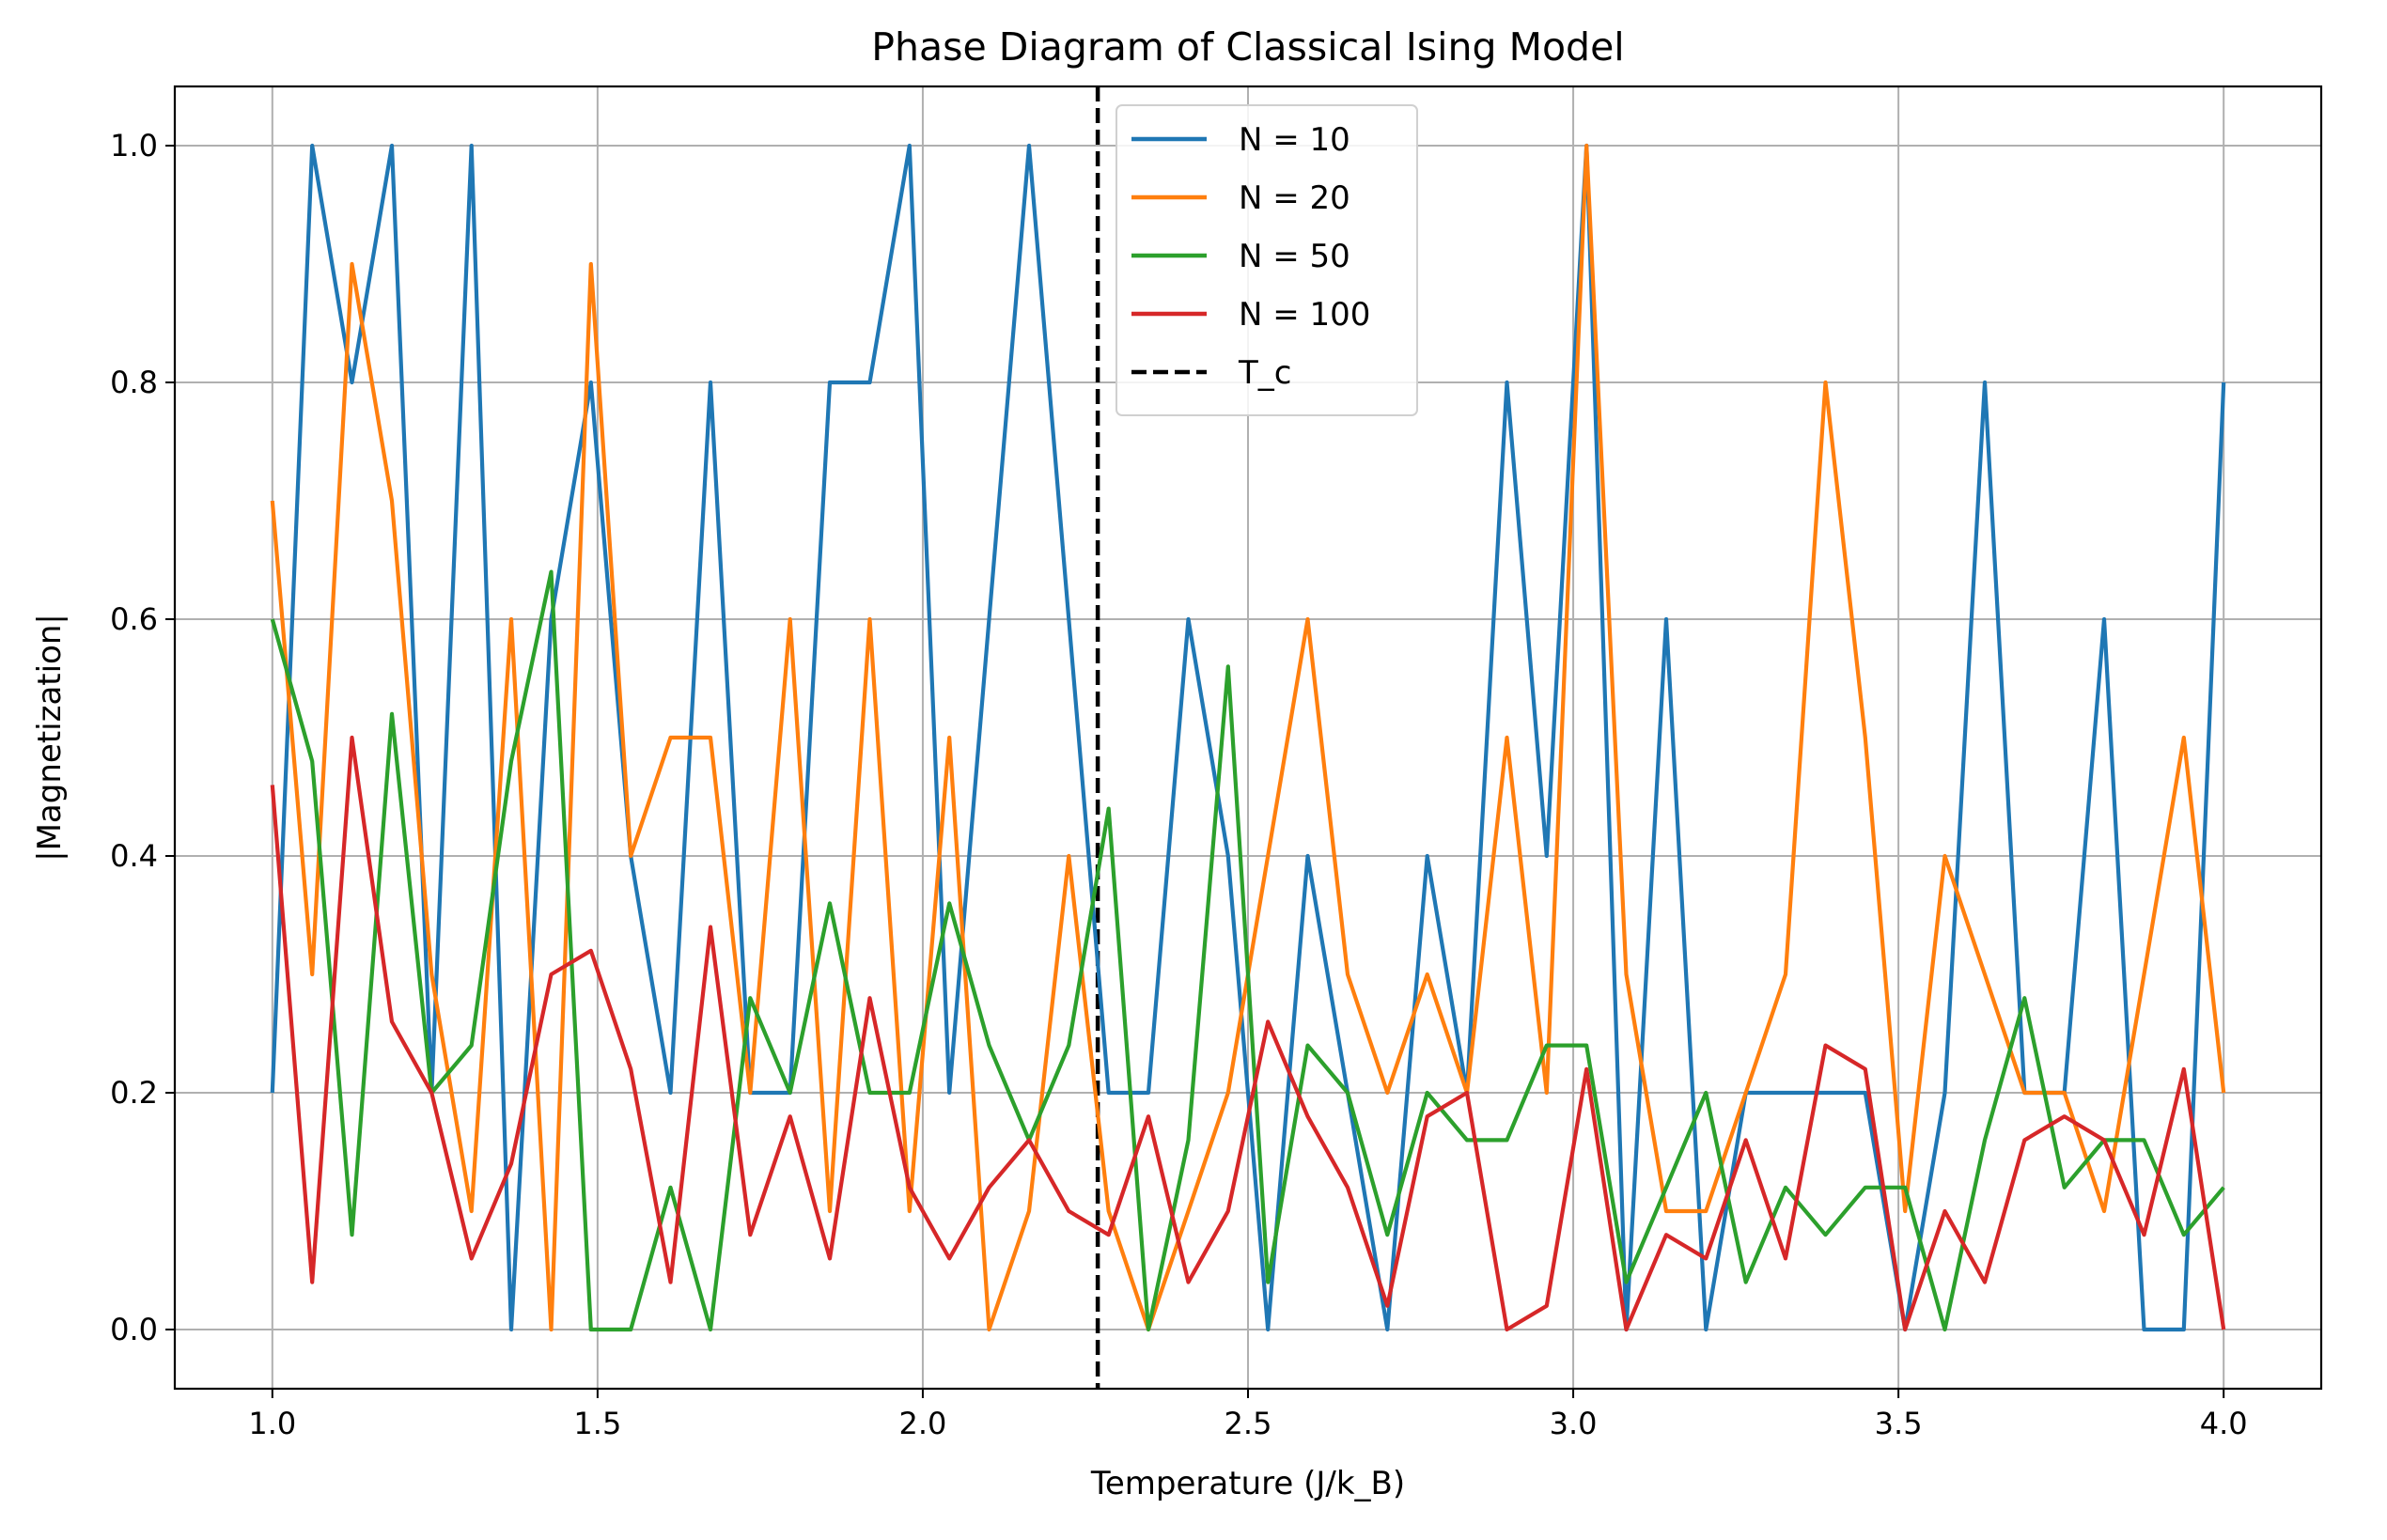  What do you see at coordinates (134, 1329) in the screenshot?
I see `y-tick-label: 0.0` at bounding box center [134, 1329].